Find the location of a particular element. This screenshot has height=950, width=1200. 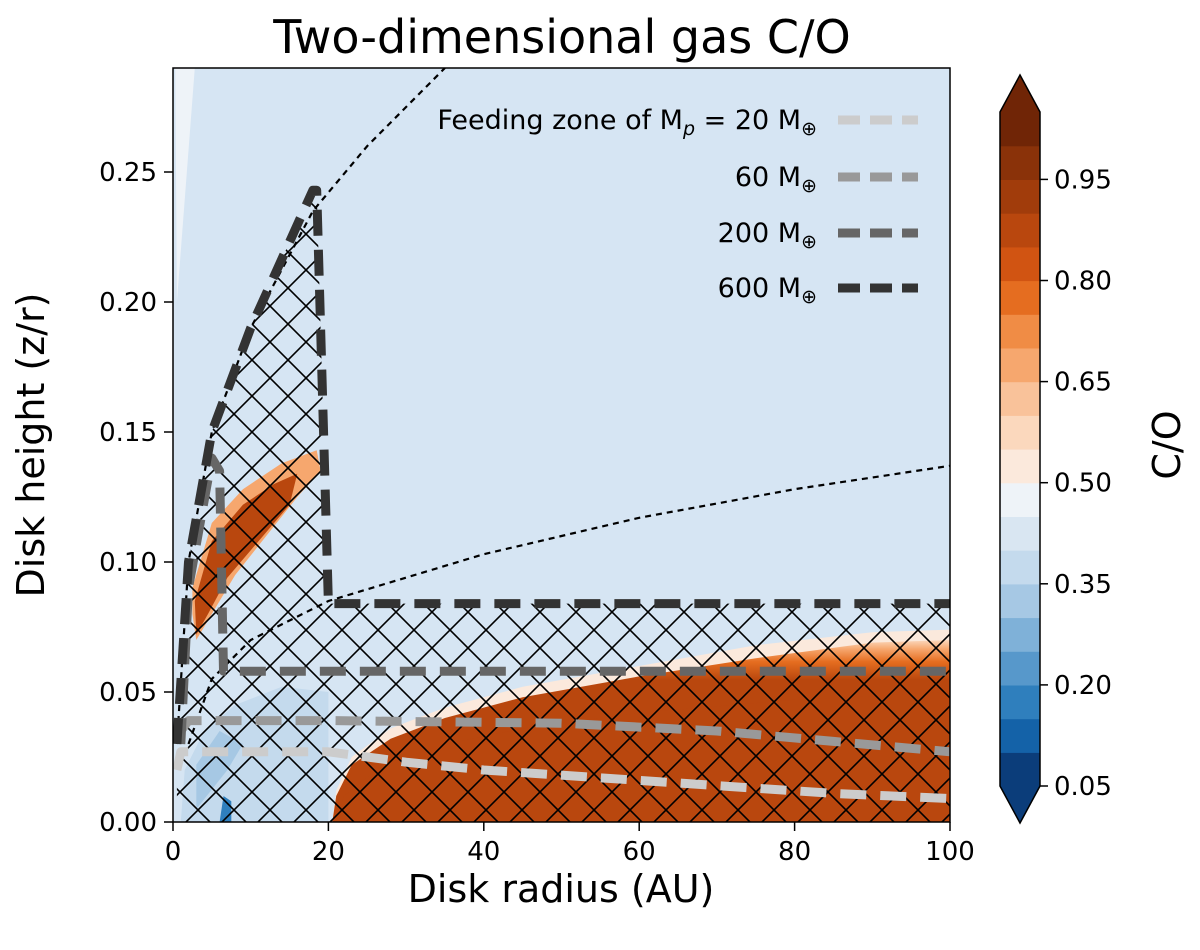

y-tick-label: 0.05 is located at coordinates (128, 693).